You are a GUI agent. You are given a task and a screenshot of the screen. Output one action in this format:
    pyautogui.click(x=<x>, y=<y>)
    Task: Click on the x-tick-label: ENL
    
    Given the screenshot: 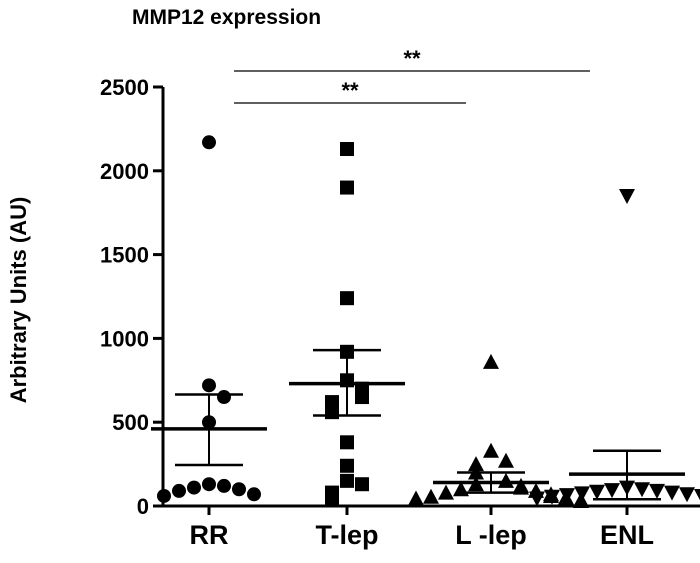 What is the action you would take?
    pyautogui.click(x=627, y=535)
    